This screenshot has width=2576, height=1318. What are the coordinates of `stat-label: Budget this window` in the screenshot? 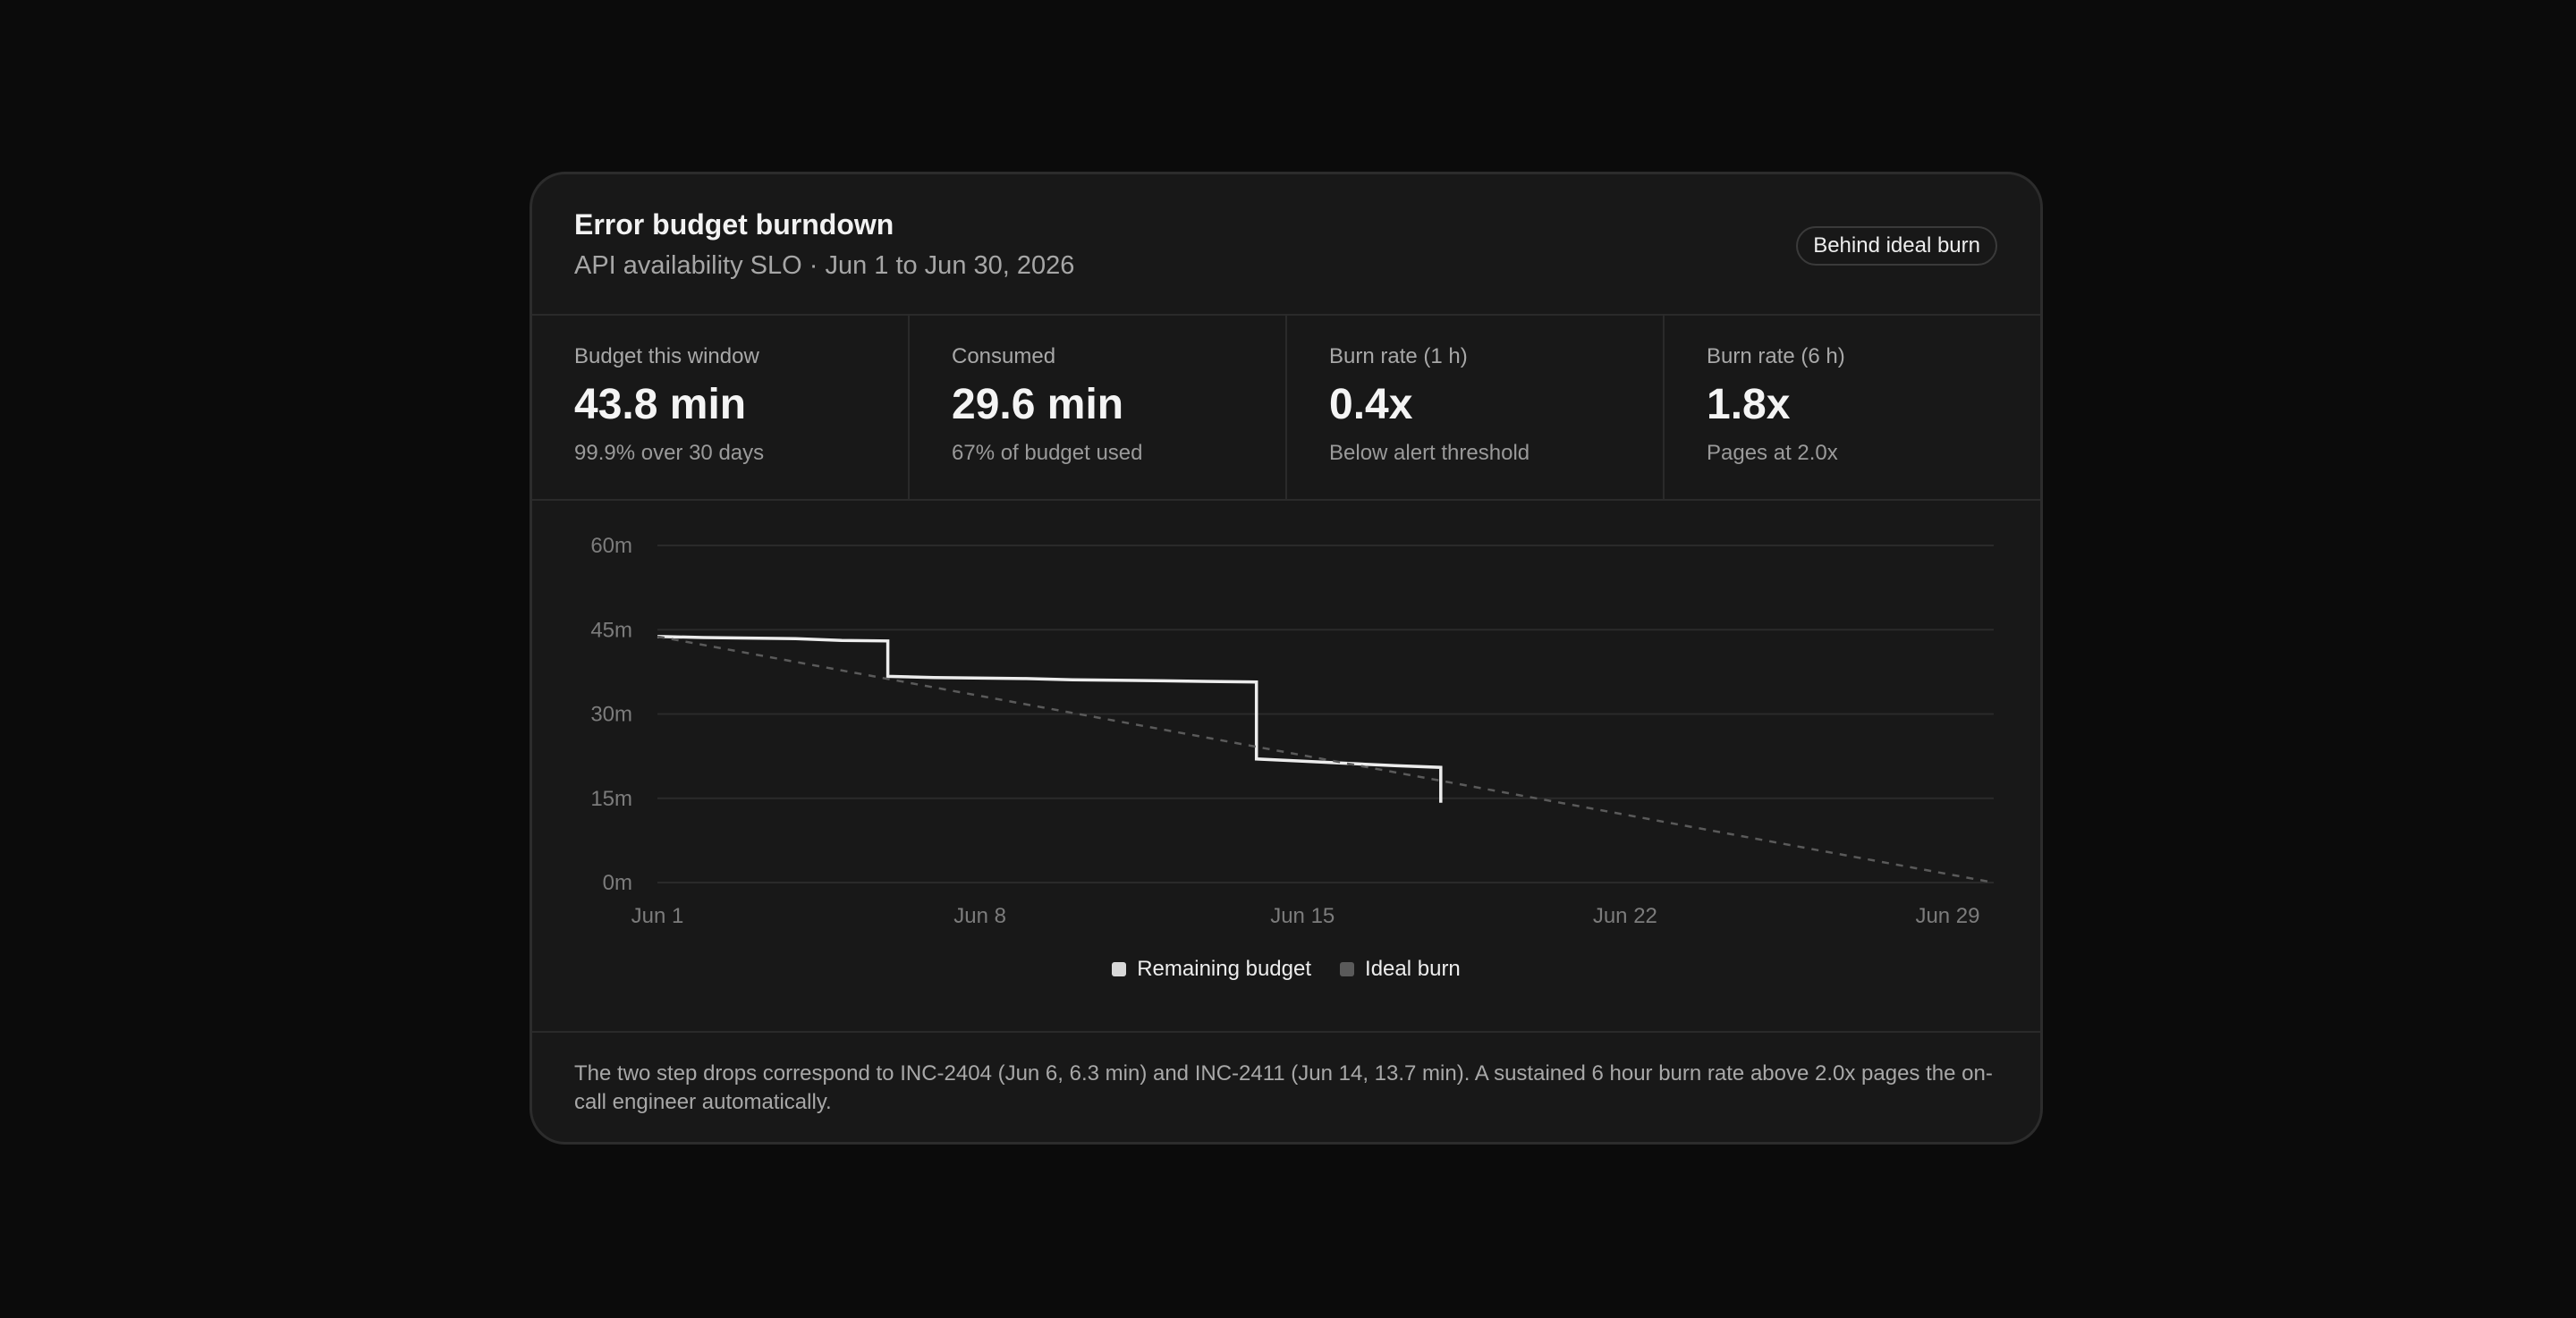 It's located at (666, 356).